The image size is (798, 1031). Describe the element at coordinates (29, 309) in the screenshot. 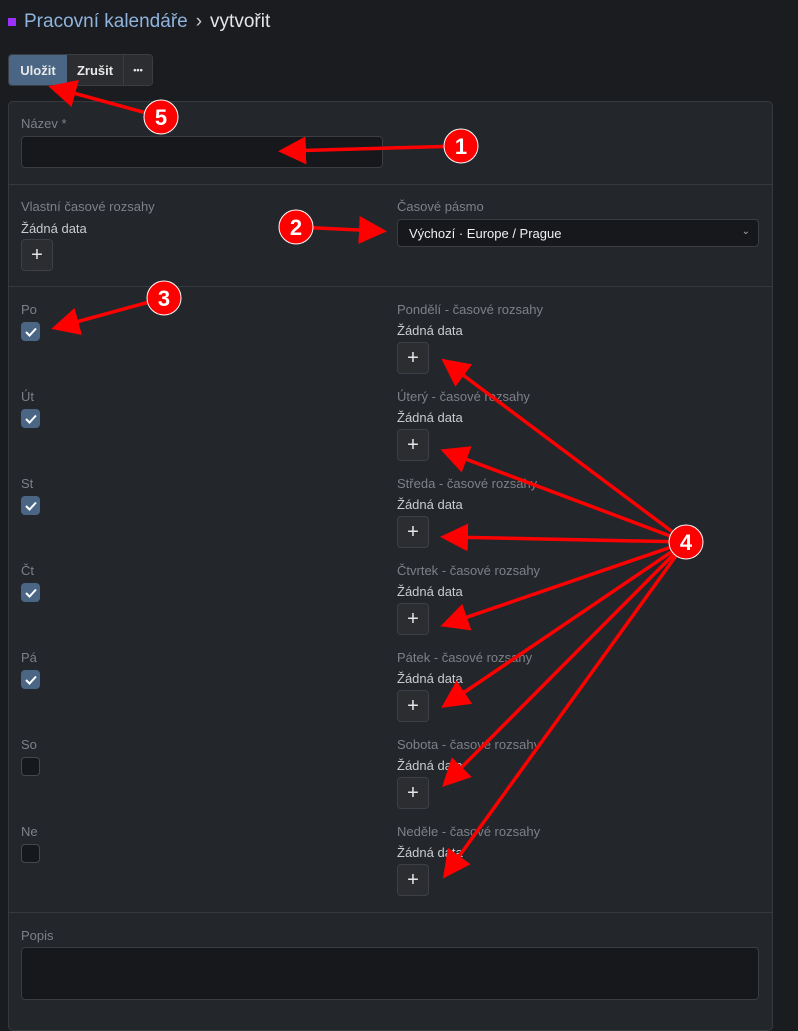

I see `day-label: Po` at that location.